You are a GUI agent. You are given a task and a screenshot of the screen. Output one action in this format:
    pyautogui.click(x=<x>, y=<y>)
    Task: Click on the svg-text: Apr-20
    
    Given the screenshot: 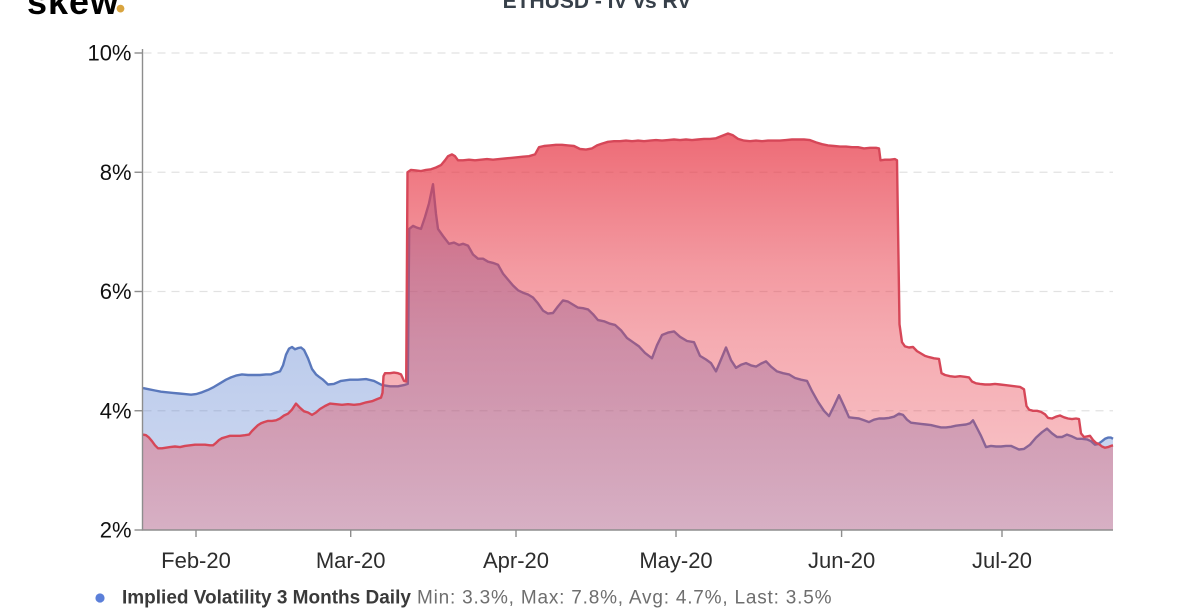 What is the action you would take?
    pyautogui.click(x=516, y=560)
    